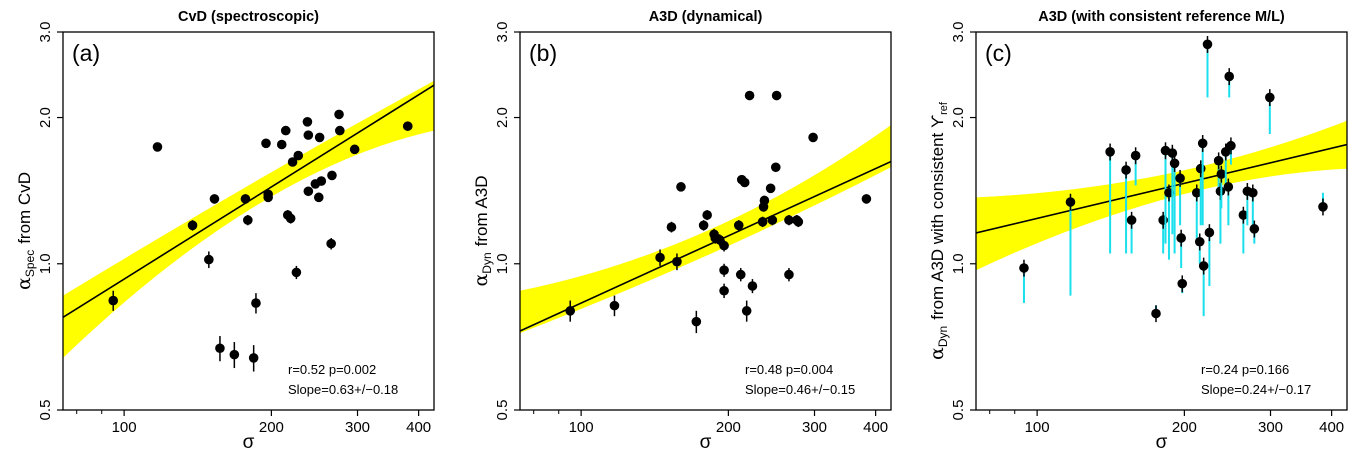 The image size is (1355, 455). What do you see at coordinates (800, 389) in the screenshot?
I see `stats-annotation-slope: Slope=0.46+/−0.15` at bounding box center [800, 389].